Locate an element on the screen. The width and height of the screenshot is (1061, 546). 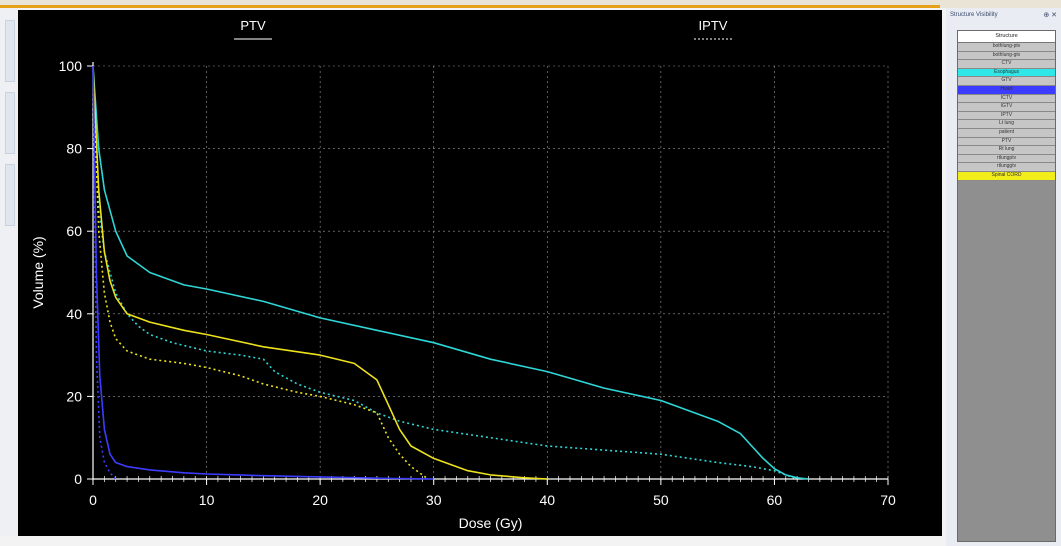
x-tick-label: 0 is located at coordinates (93, 500).